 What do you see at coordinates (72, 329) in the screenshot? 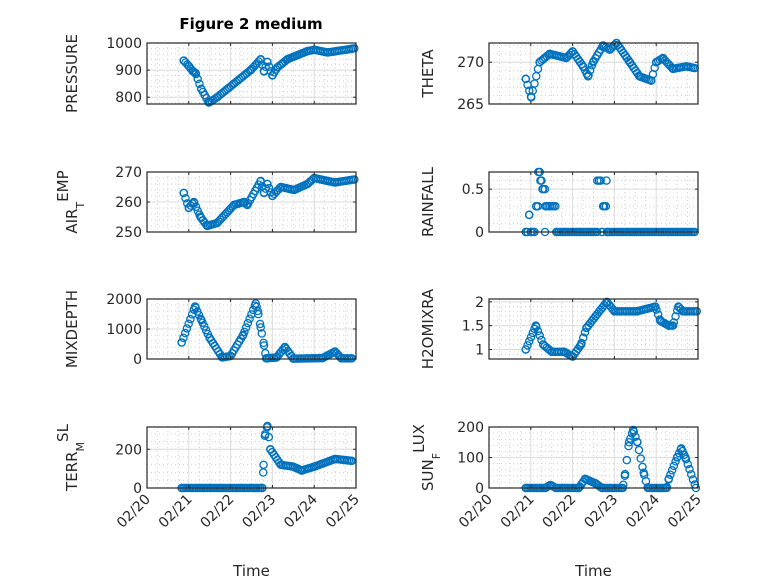
I see `y-label-text: MIXDEPTH` at bounding box center [72, 329].